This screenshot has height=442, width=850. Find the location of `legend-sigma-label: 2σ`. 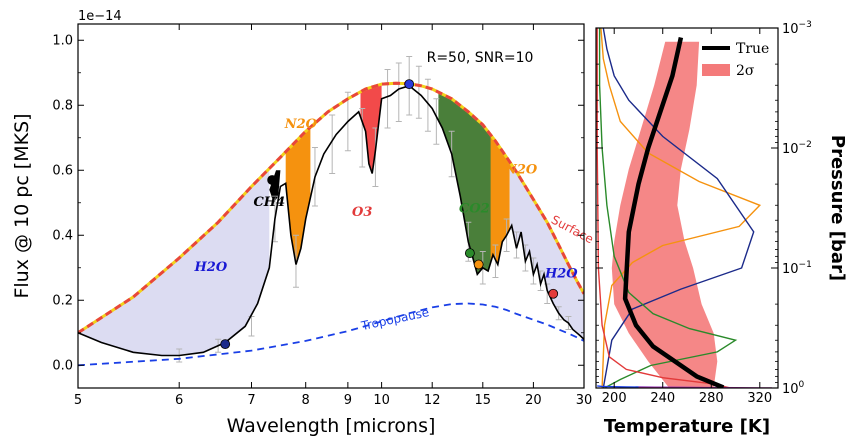

legend-sigma-label: 2σ is located at coordinates (745, 71).